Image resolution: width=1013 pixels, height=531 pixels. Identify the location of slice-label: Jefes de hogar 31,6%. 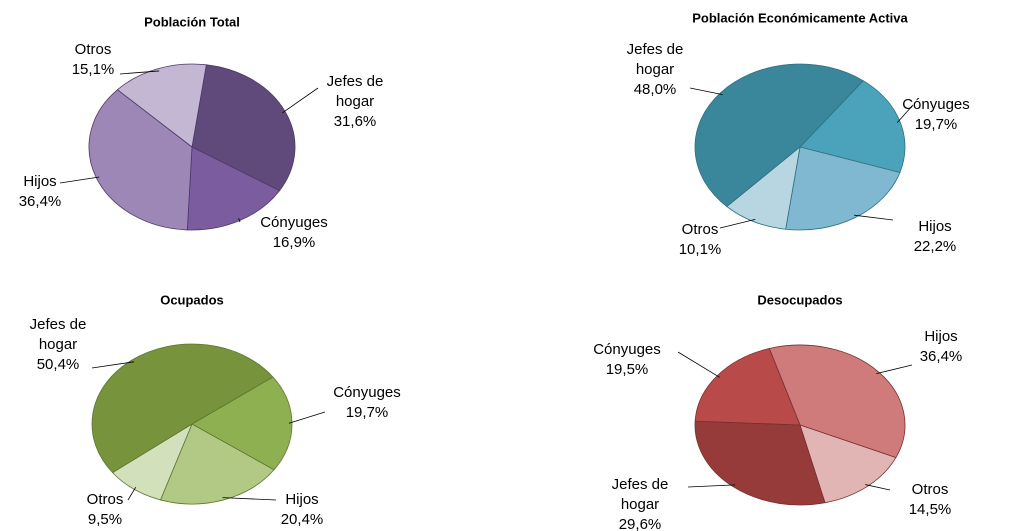
(355, 102).